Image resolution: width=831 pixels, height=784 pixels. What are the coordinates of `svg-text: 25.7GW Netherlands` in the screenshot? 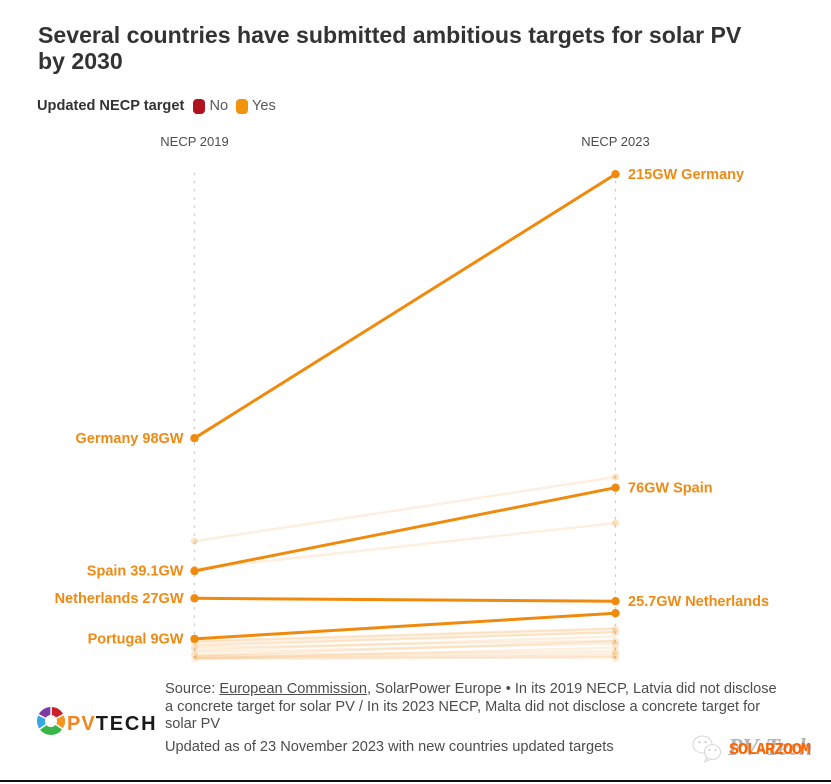 It's located at (698, 602).